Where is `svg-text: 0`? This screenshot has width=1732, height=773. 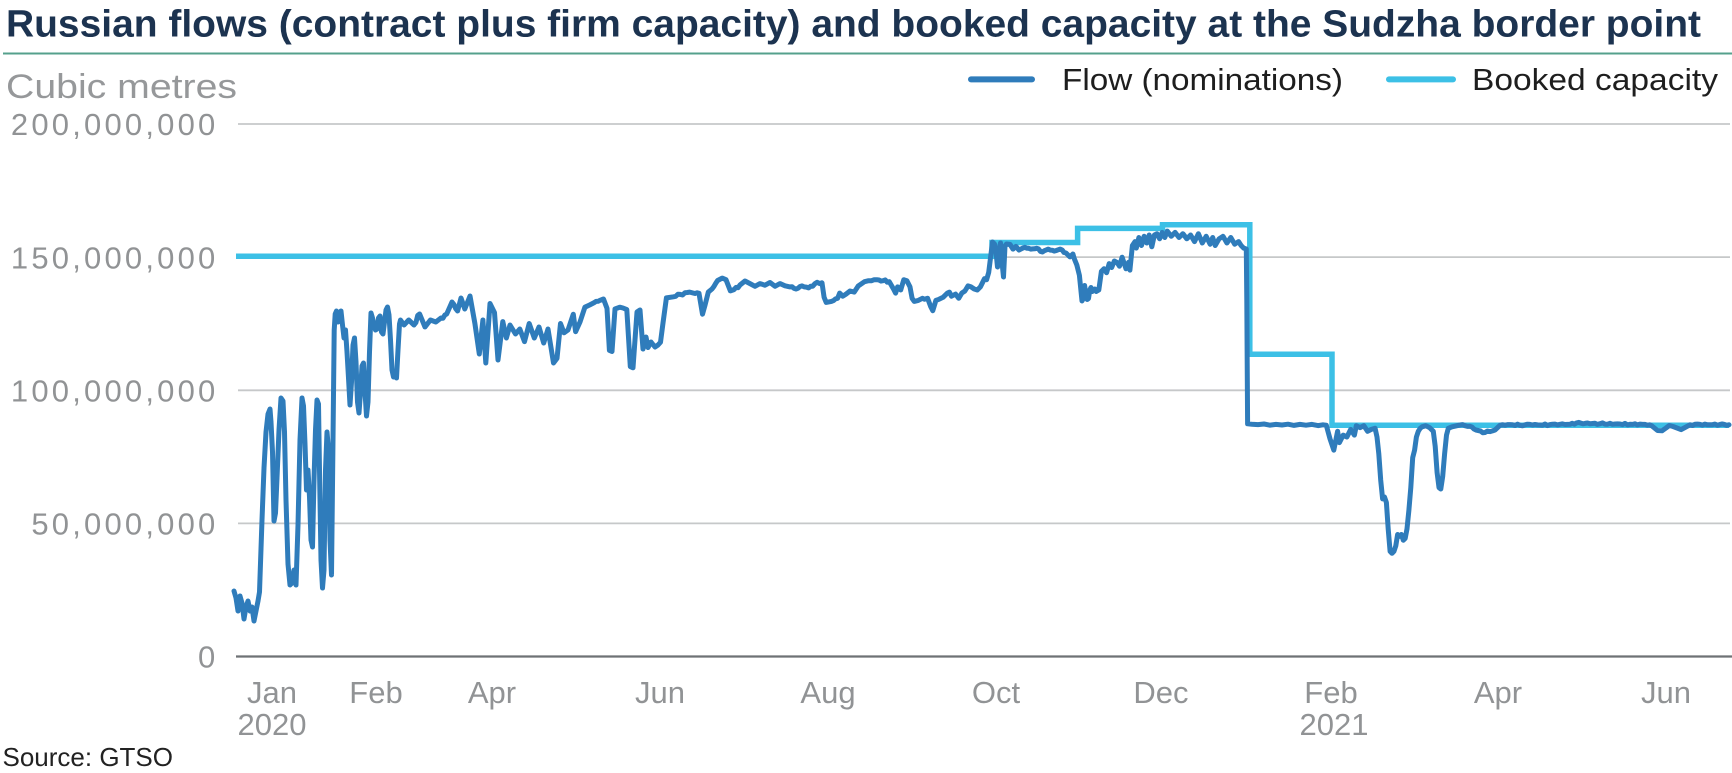 svg-text: 0 is located at coordinates (208, 657).